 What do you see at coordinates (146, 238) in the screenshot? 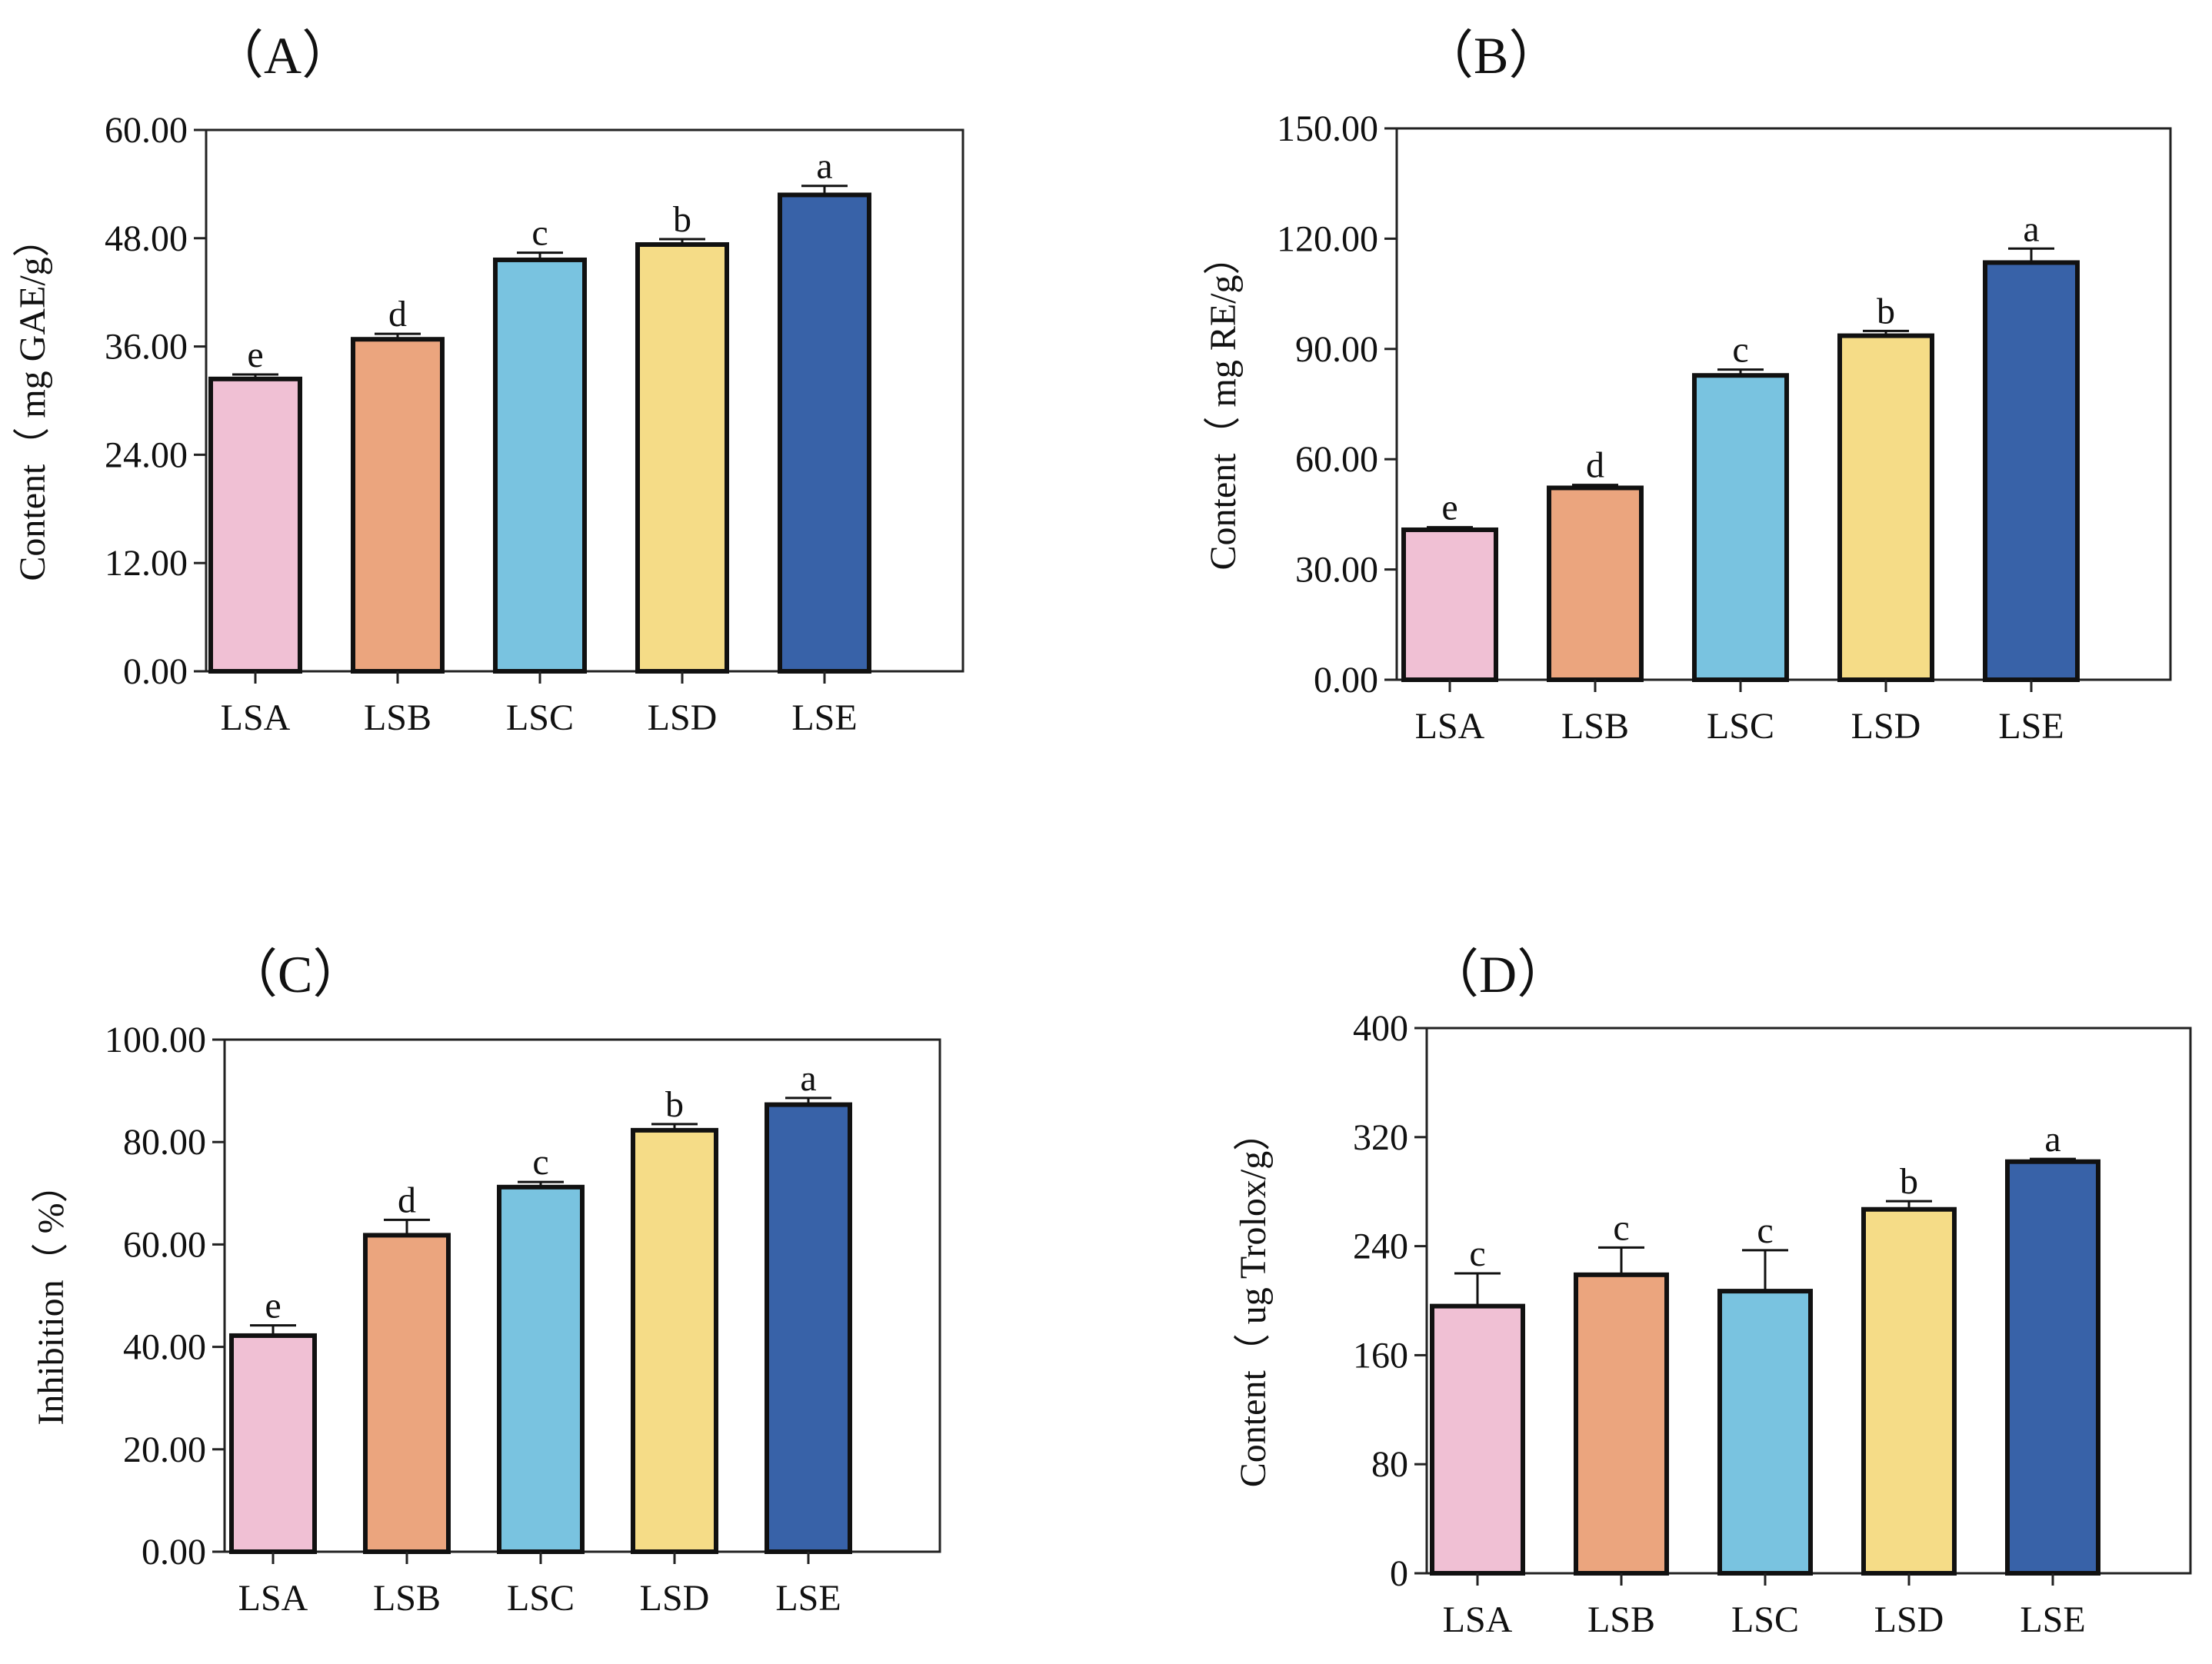
I see `y-tick-label: 48.00` at bounding box center [146, 238].